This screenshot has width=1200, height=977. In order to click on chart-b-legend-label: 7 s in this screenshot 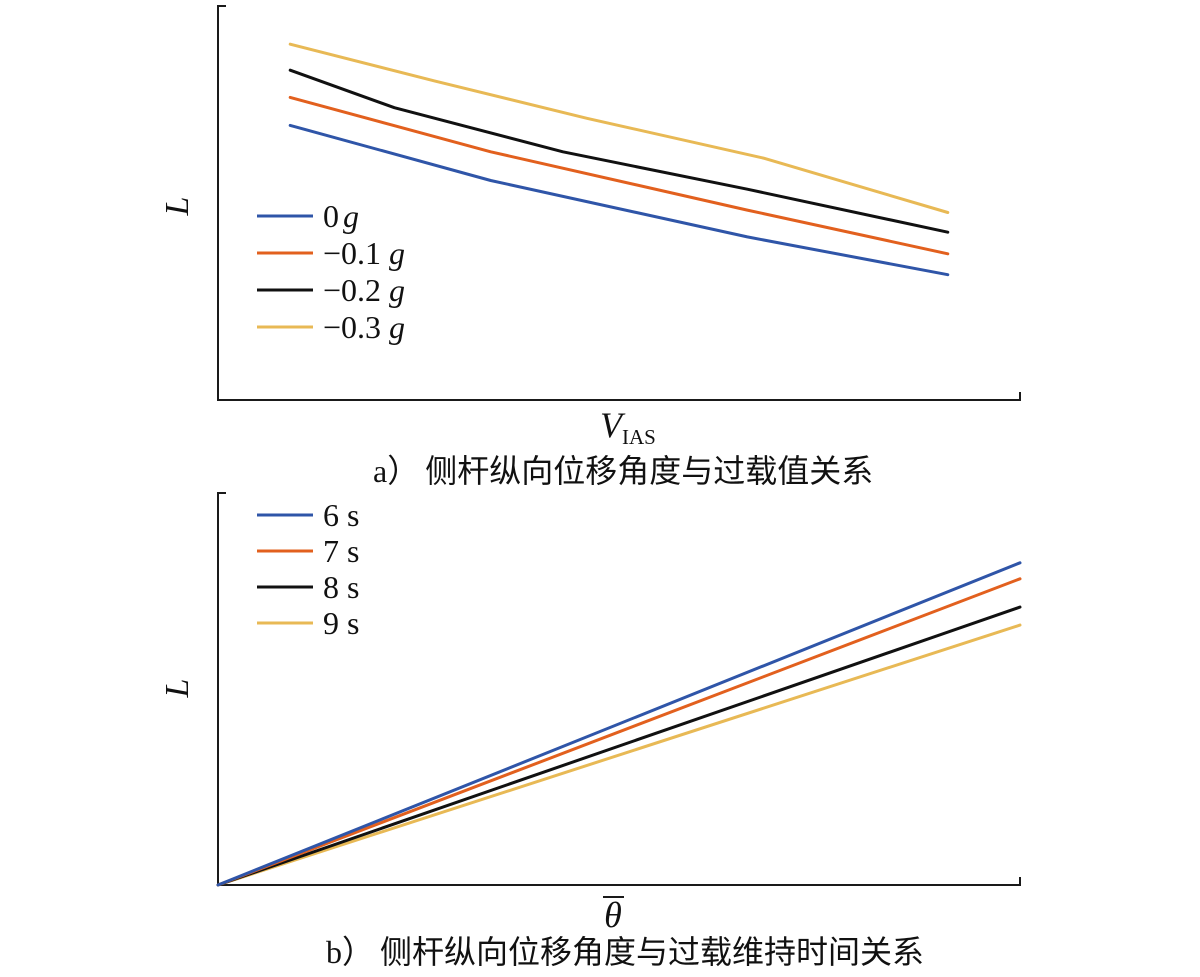, I will do `click(341, 551)`.